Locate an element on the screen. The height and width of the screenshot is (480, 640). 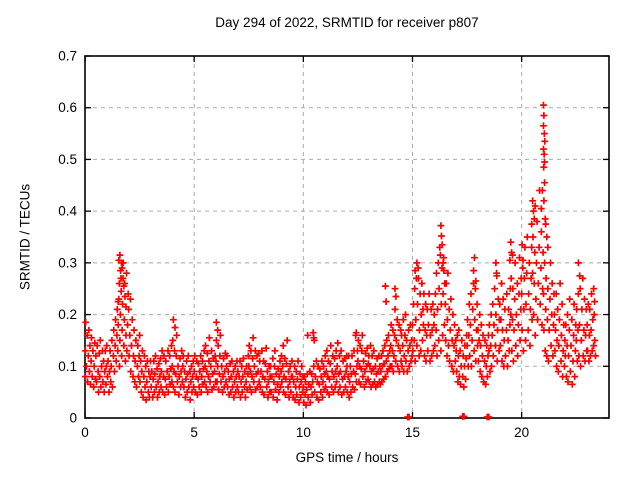
svg-text: 10 is located at coordinates (303, 432).